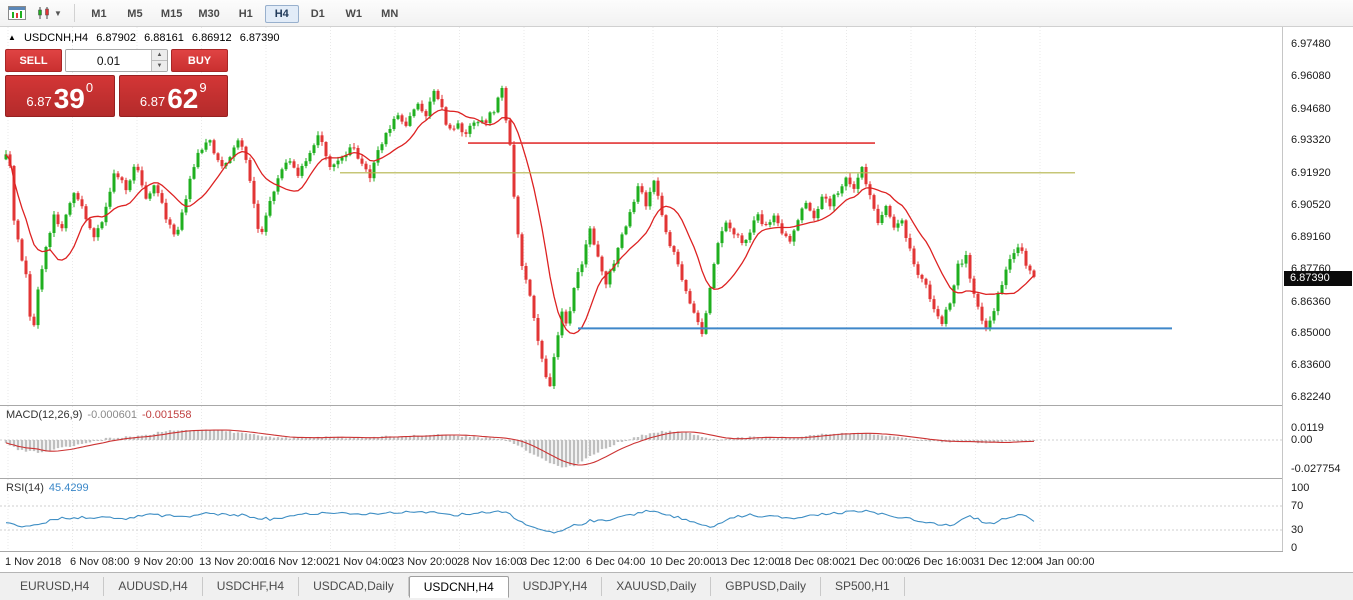 The width and height of the screenshot is (1353, 600). I want to click on time-axis-label: 16 Nov 12:00, so click(296, 562).